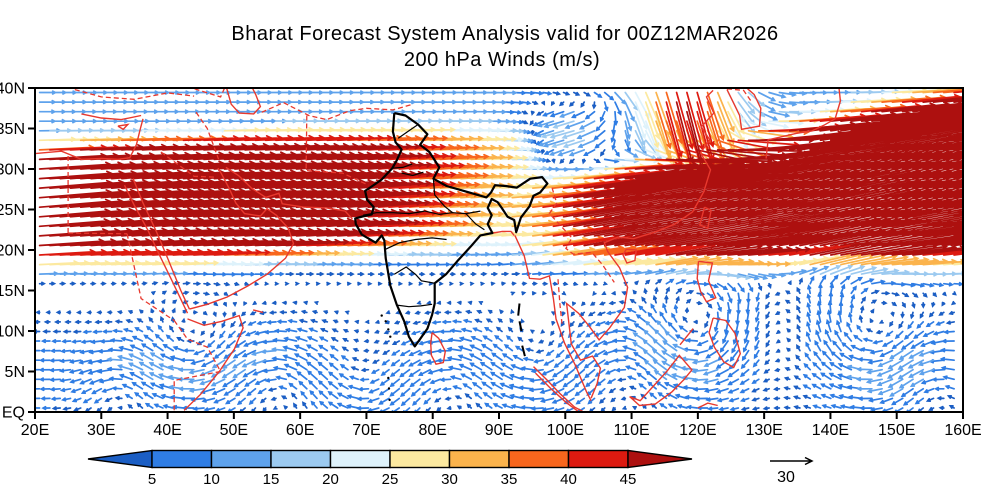 This screenshot has width=1000, height=500. What do you see at coordinates (234, 430) in the screenshot?
I see `x-axis-tick-label: 50E` at bounding box center [234, 430].